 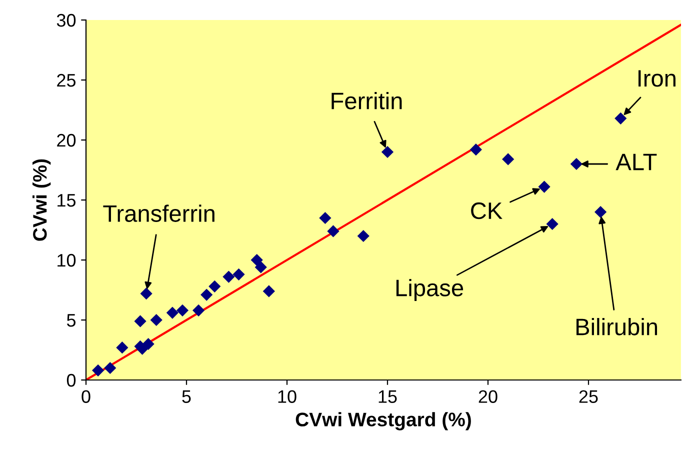 I want to click on x-axis-title: CVwi Westgard (%), so click(x=383, y=421).